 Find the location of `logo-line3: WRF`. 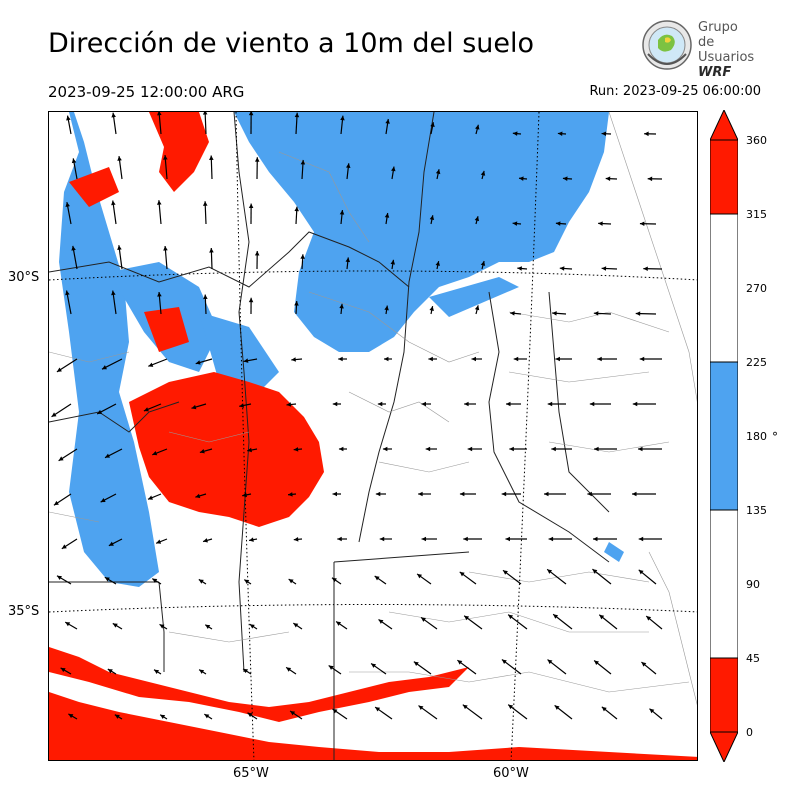

logo-line3: WRF is located at coordinates (715, 72).